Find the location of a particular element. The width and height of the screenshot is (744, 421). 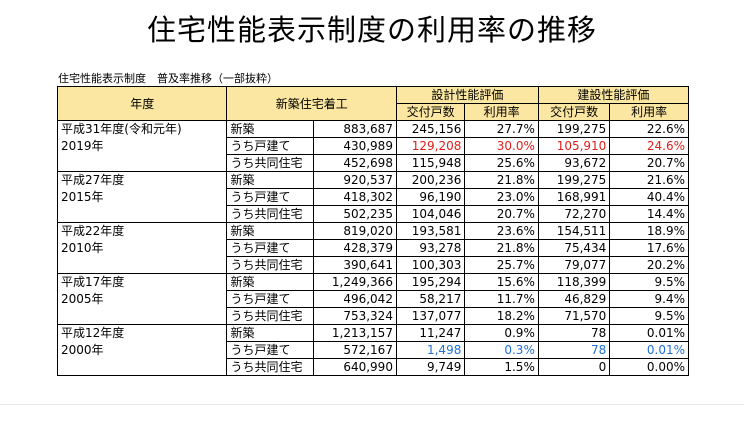

construction-count-cell: 0 is located at coordinates (574, 367).